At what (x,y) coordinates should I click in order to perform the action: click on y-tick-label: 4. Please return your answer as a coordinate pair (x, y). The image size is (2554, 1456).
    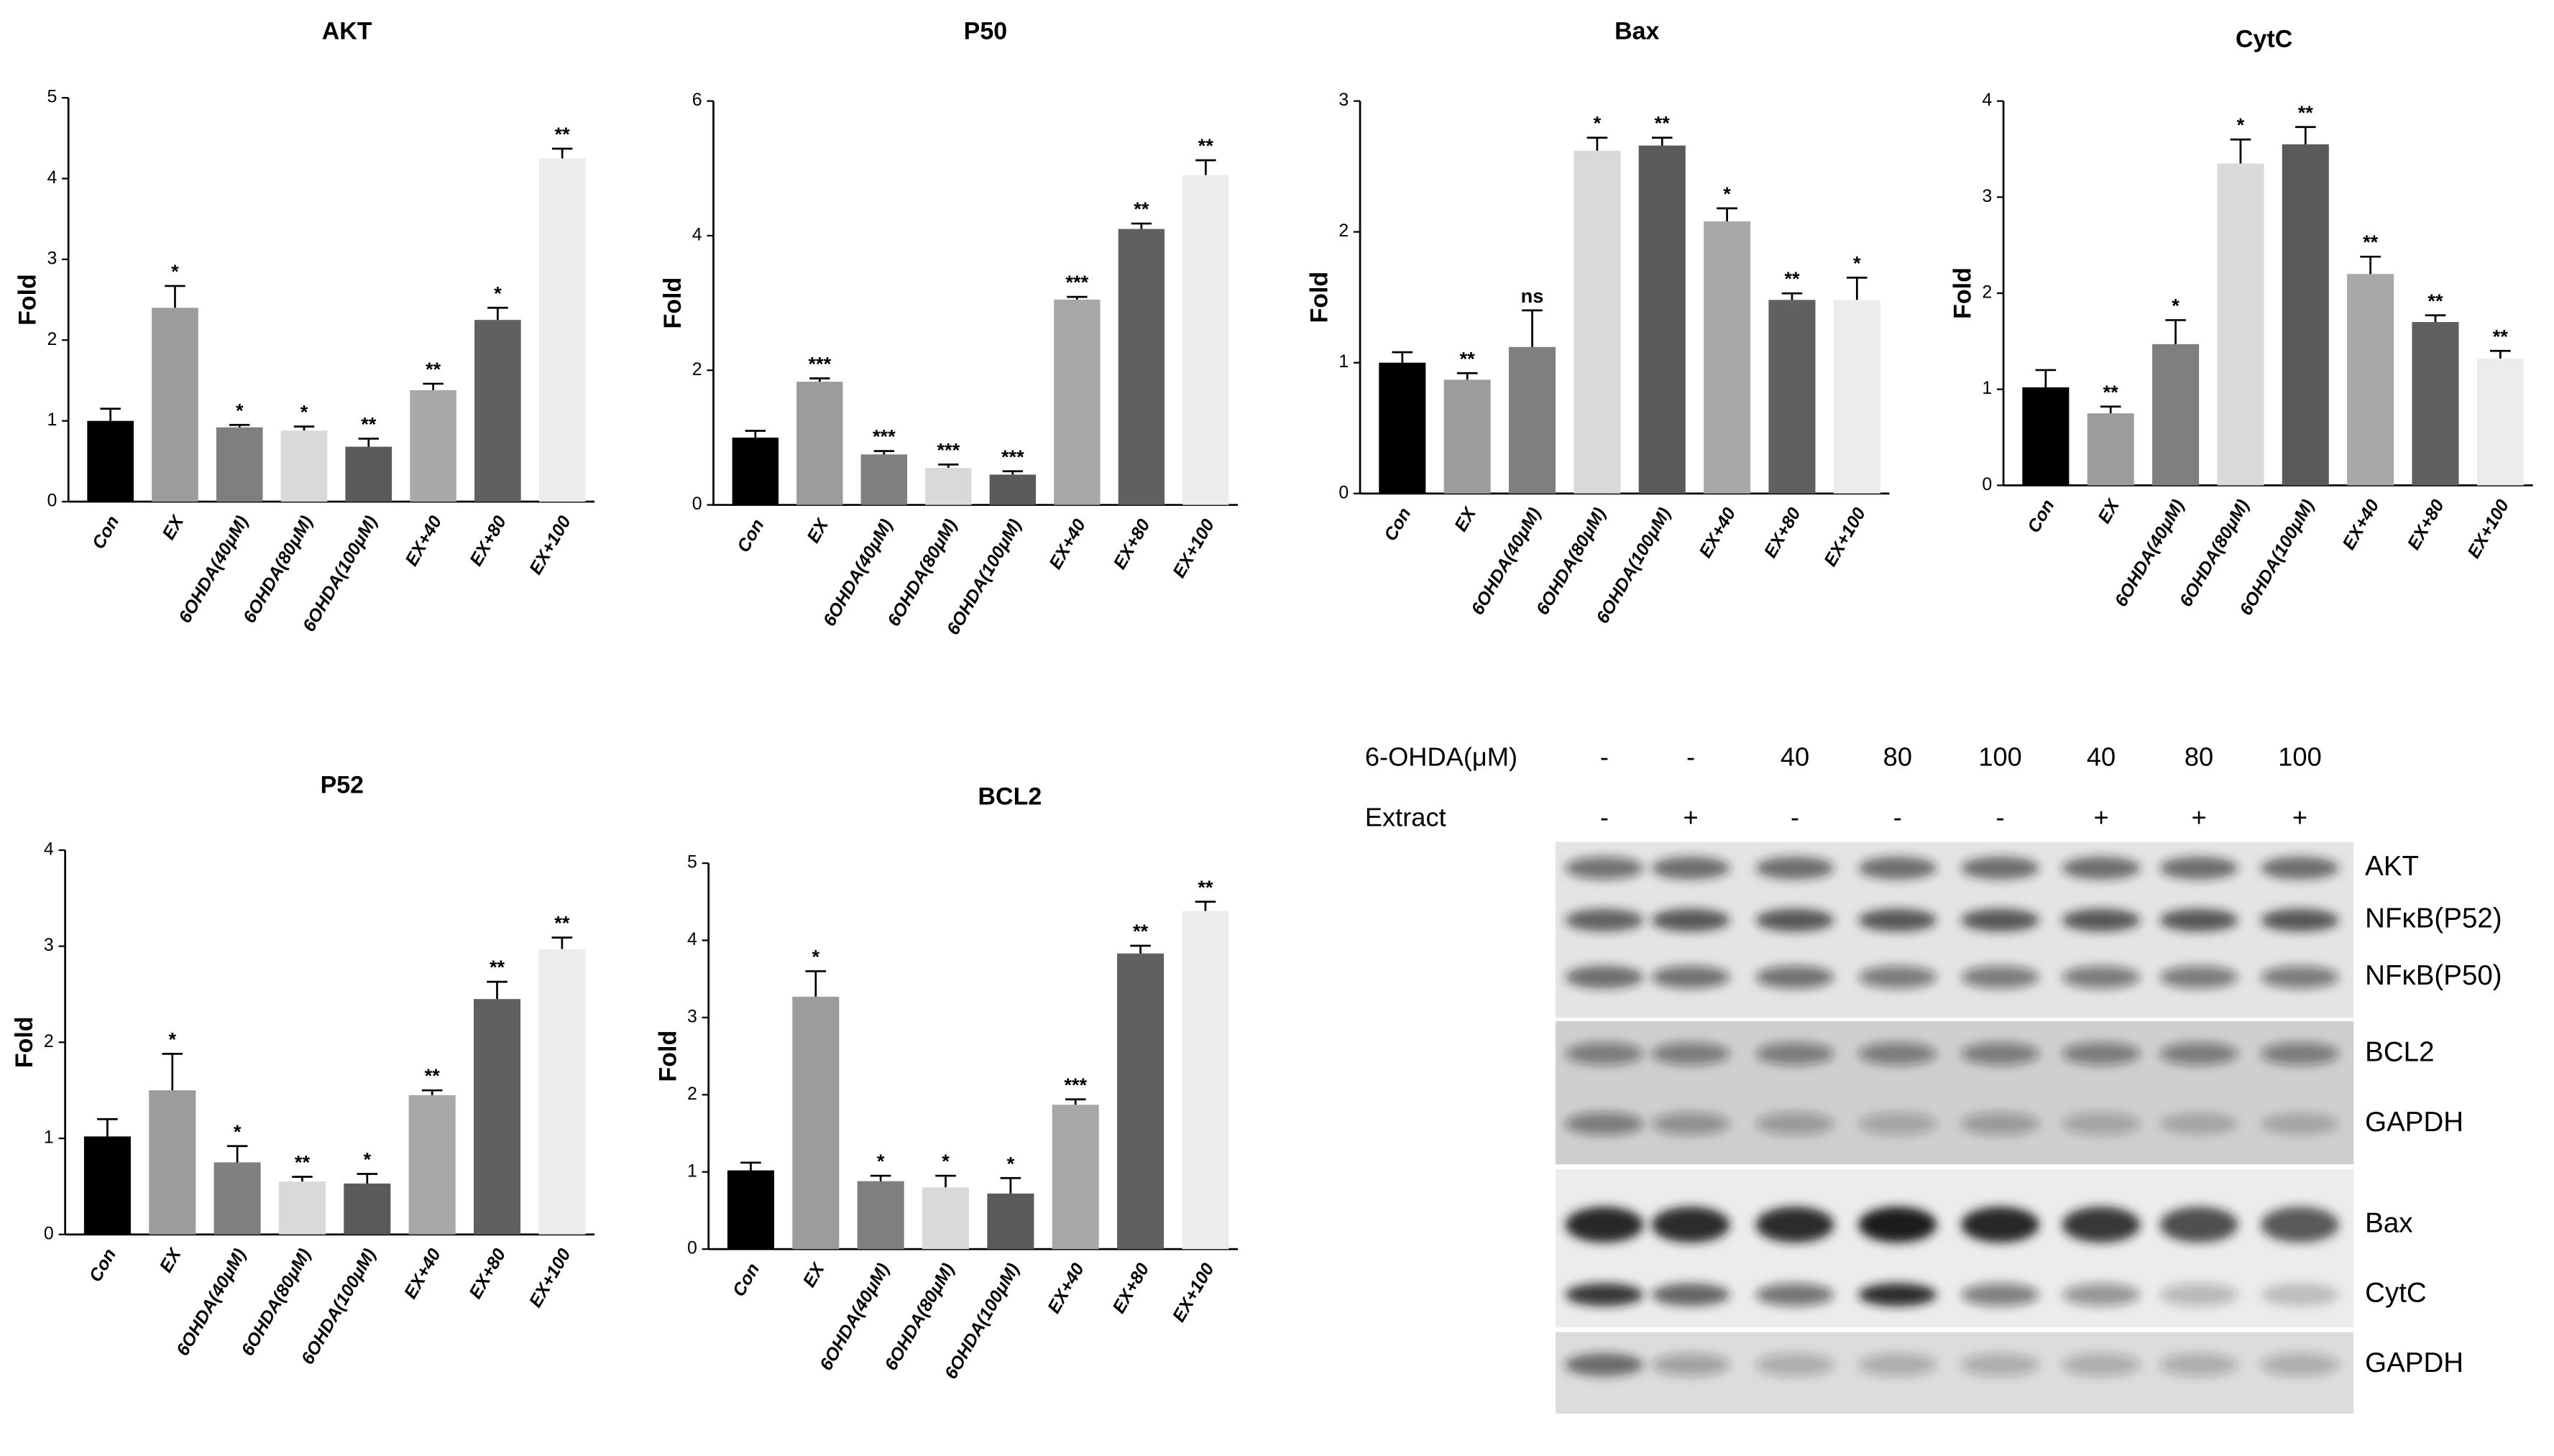
    Looking at the image, I should click on (697, 235).